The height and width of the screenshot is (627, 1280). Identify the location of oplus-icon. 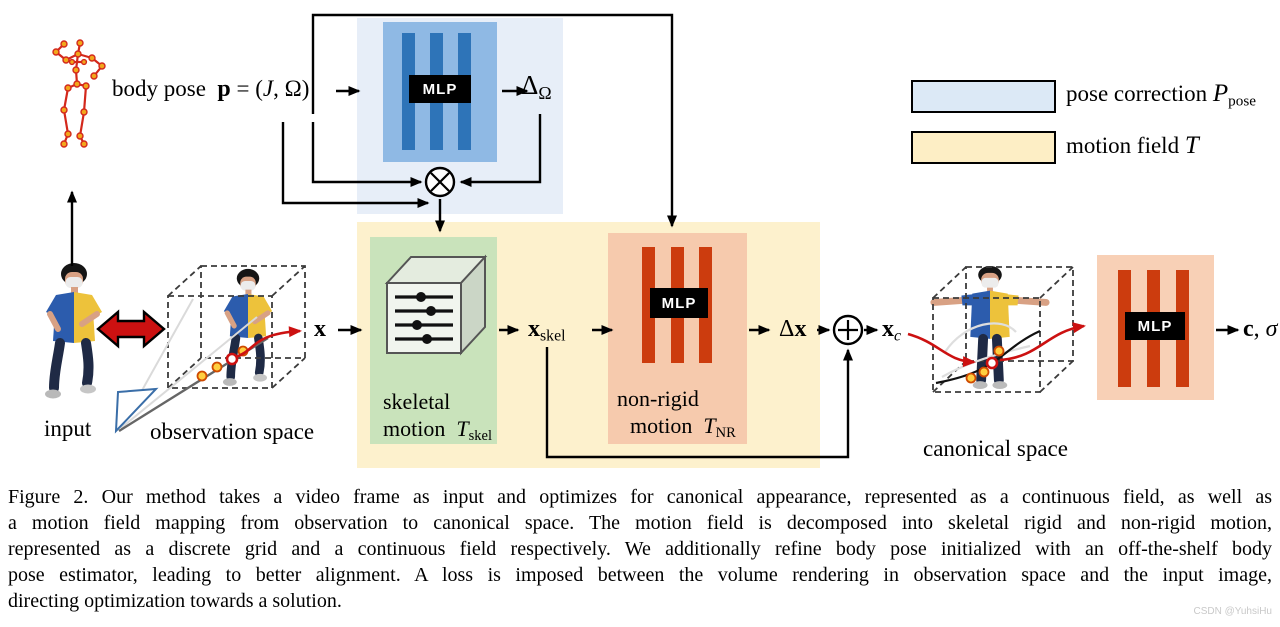
(848, 330).